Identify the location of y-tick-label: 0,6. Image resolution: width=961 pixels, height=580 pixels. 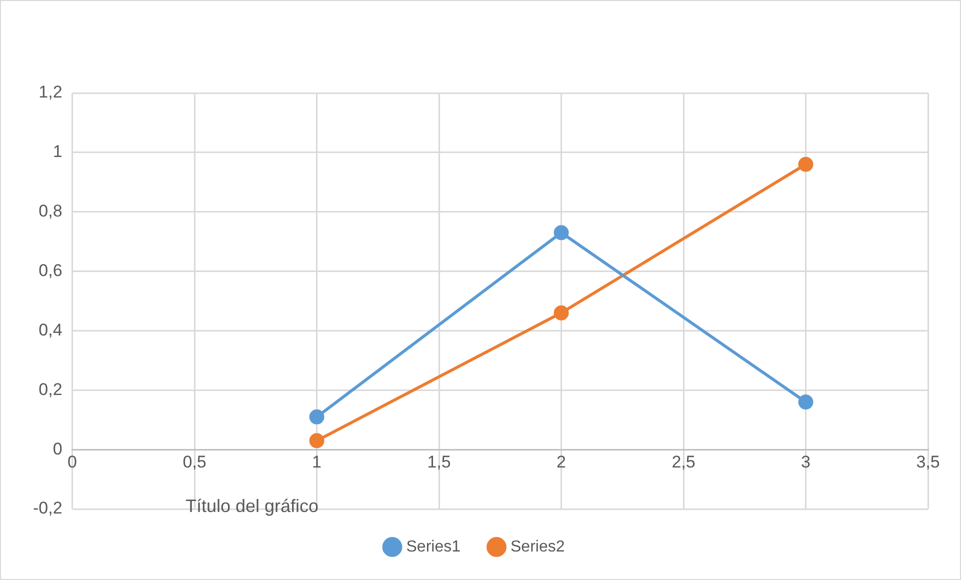
(50, 270).